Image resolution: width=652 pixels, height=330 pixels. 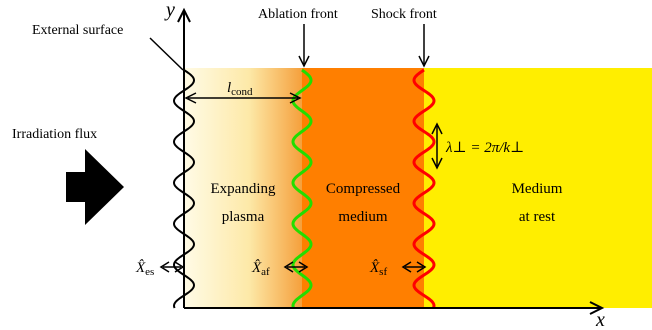 I want to click on l-cond-arrow-left-head, so click(x=190, y=98).